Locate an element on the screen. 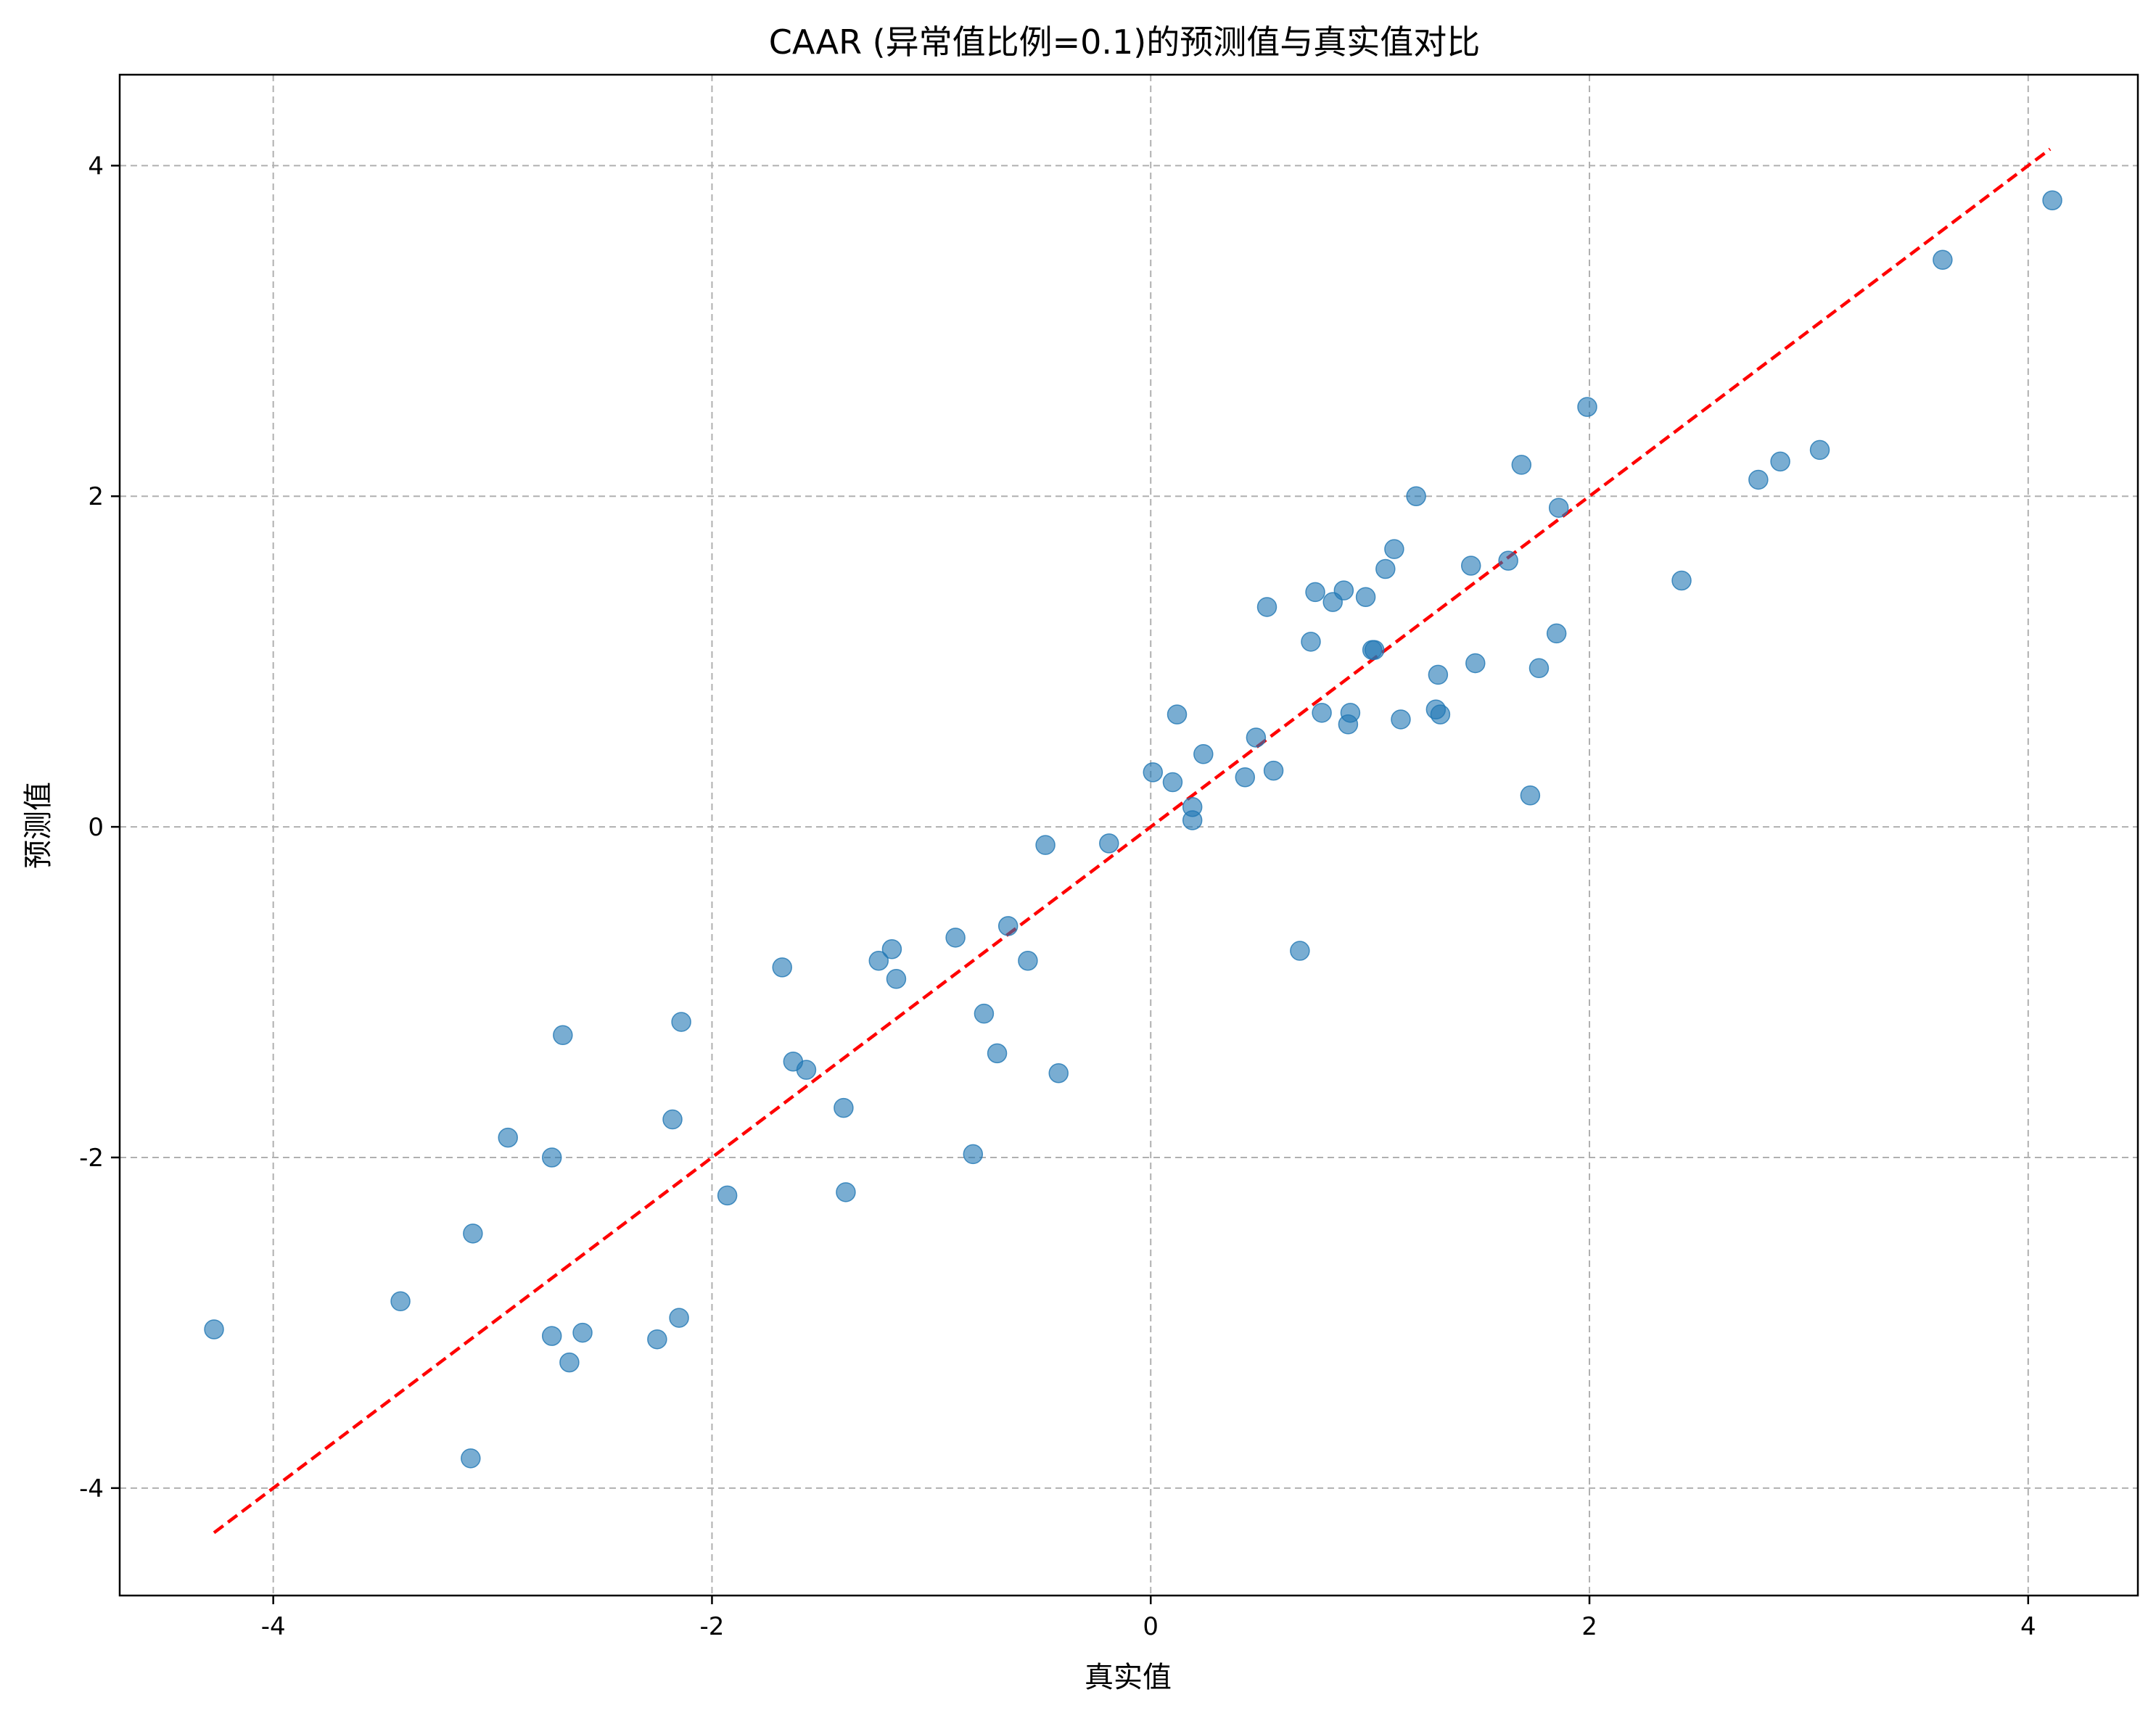 Image resolution: width=2156 pixels, height=1721 pixels. x-tick-label: 4 is located at coordinates (2028, 1626).